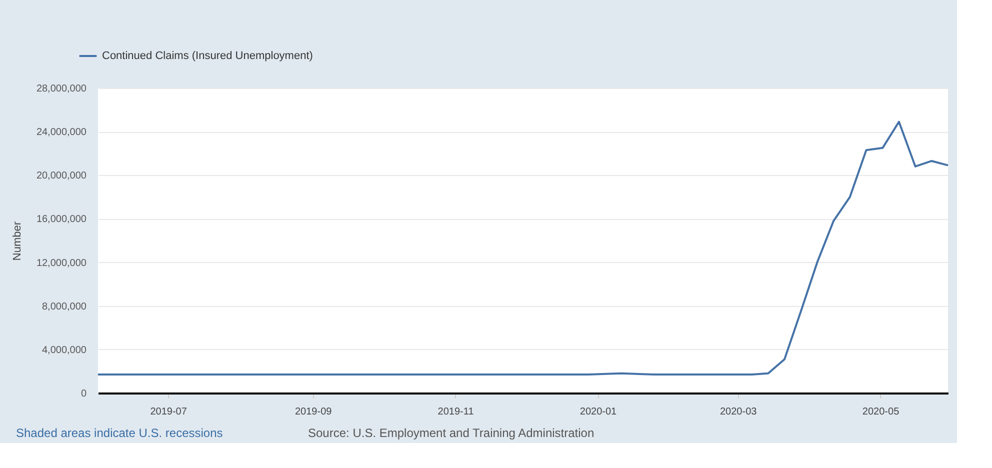 This screenshot has width=992, height=468. What do you see at coordinates (64, 350) in the screenshot?
I see `y-tick-label: 4,000,000` at bounding box center [64, 350].